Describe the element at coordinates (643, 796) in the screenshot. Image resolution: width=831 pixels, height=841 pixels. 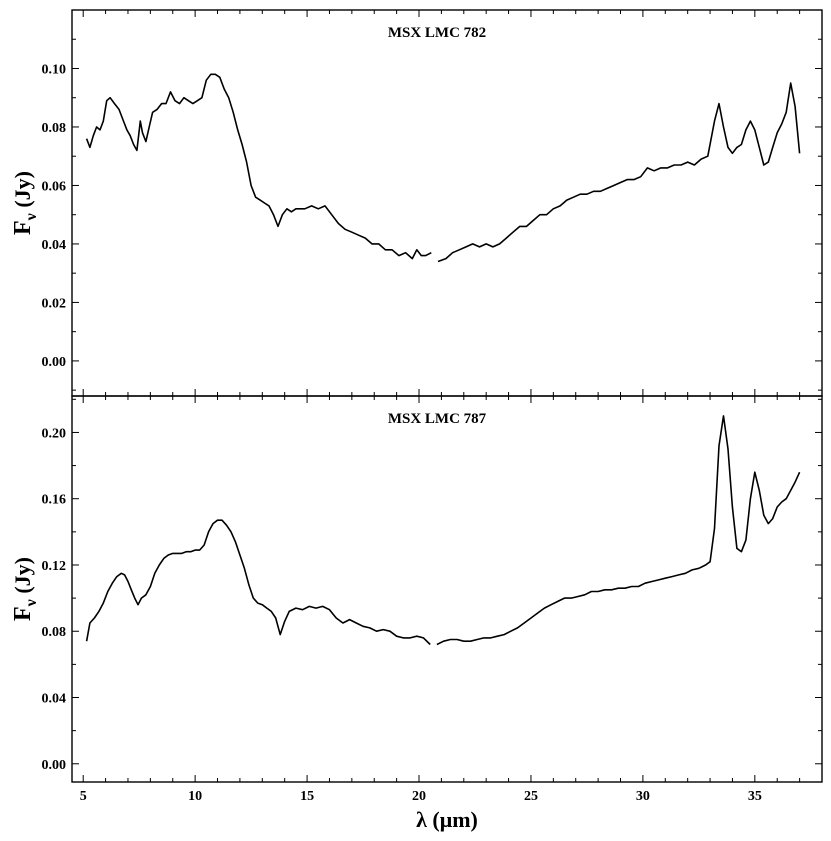
I see `x-tick-label: 30` at that location.